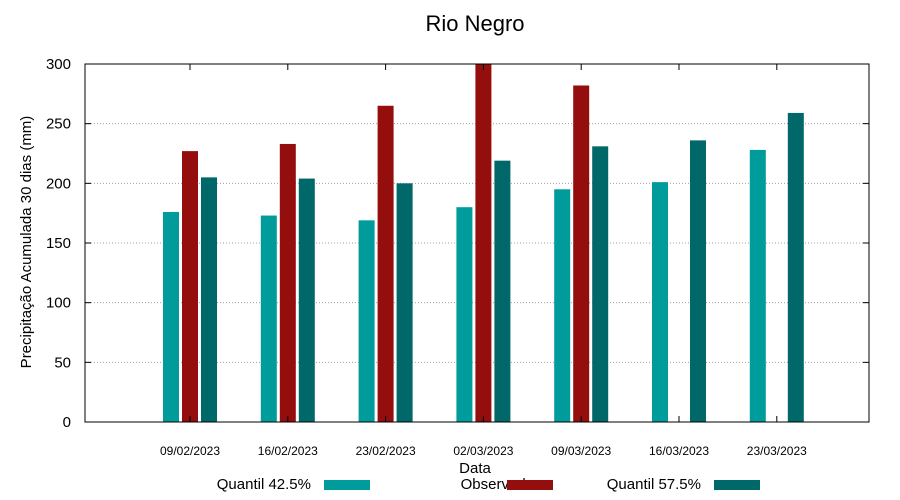  I want to click on x-tick-label: 16/02/2023, so click(288, 451).